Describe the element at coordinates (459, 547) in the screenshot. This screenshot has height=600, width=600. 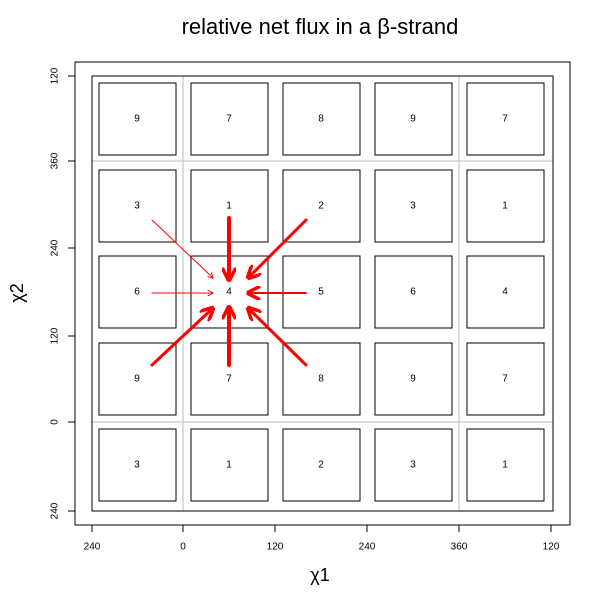
I see `x-tick-label: 360` at that location.